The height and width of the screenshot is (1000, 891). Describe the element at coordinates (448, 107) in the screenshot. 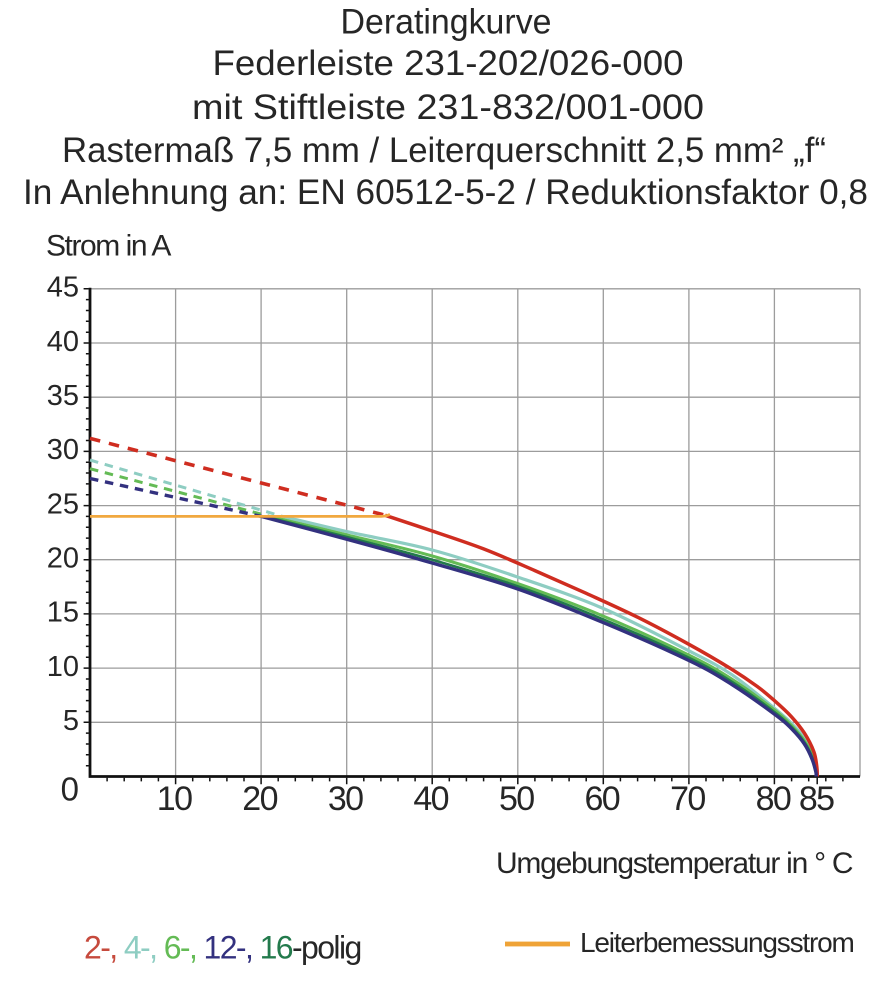

I see `svg-text:mit Stiftleiste 231-832/001-00: mit Stiftleiste 231-832/001-000` at that location.